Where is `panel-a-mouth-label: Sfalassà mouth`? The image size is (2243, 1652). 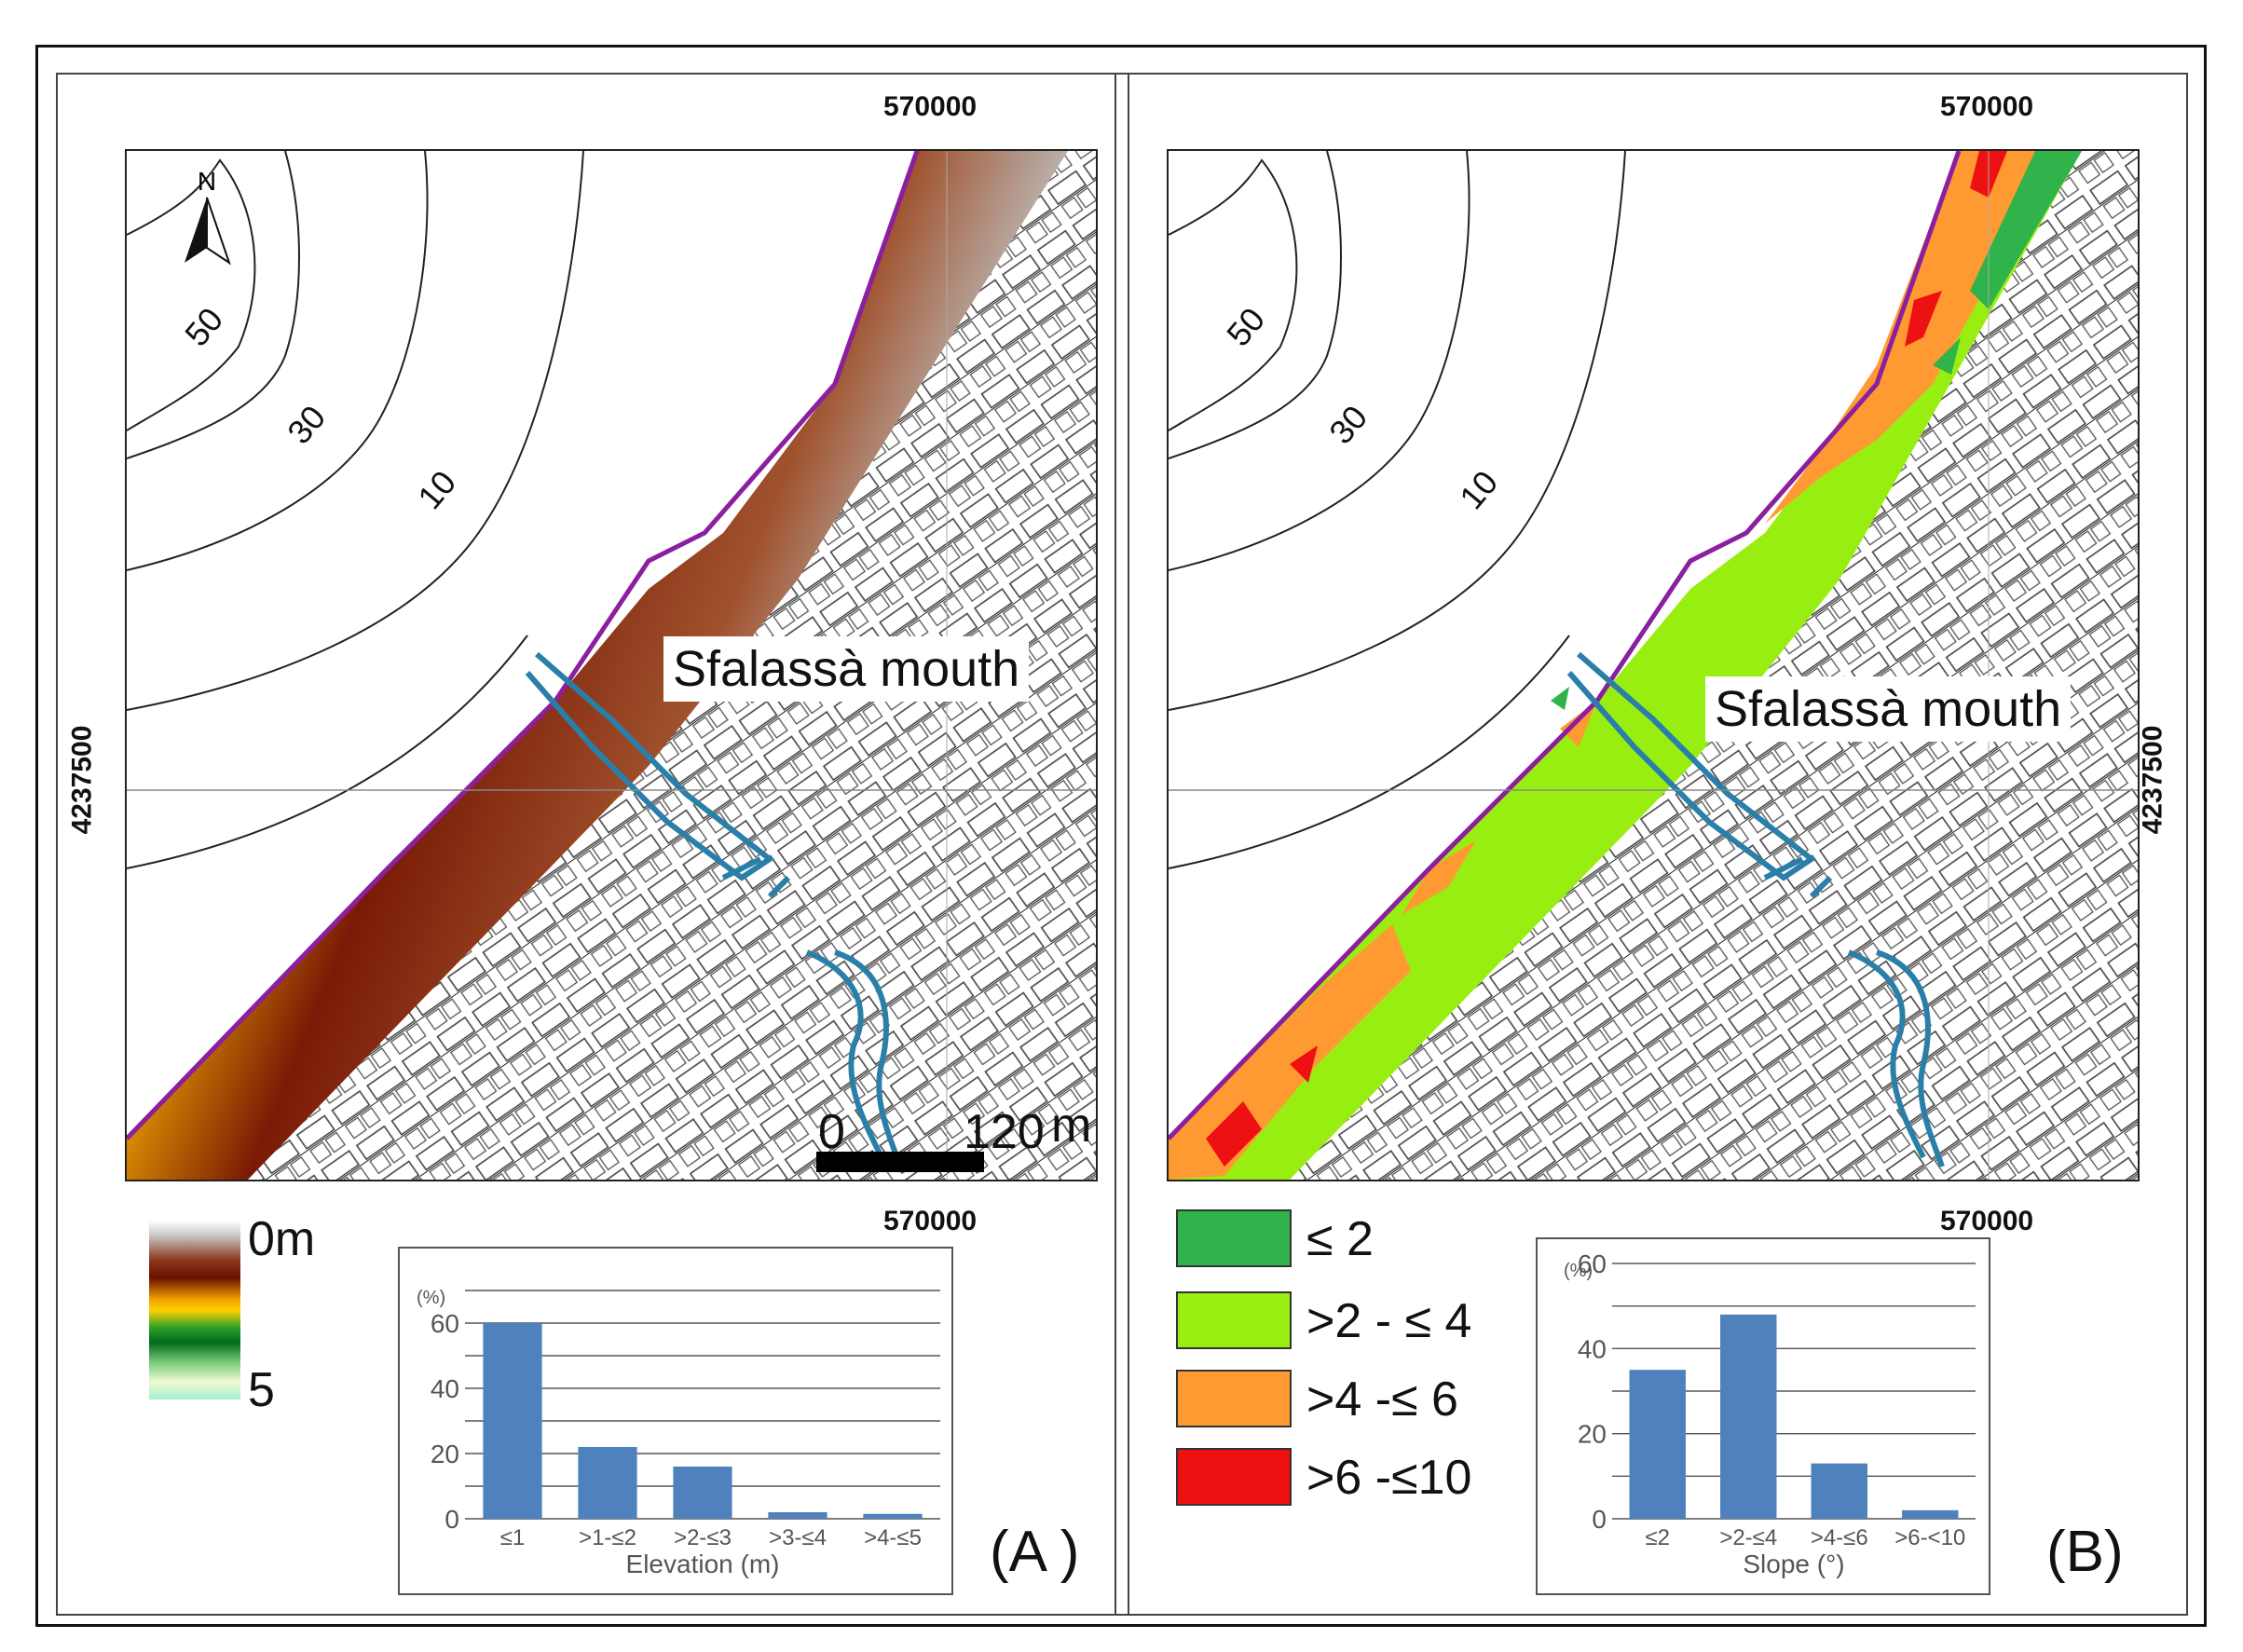 panel-a-mouth-label: Sfalassà mouth is located at coordinates (847, 669).